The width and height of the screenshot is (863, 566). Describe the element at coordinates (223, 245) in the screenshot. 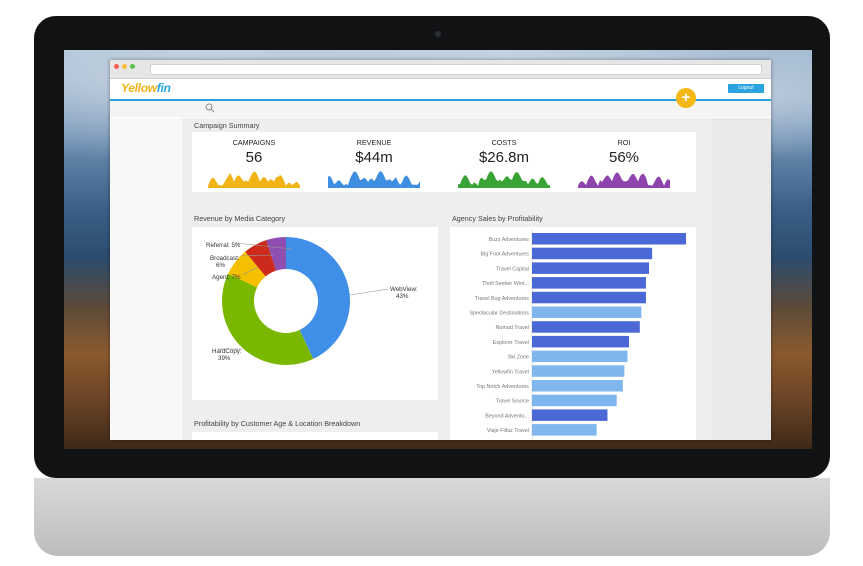

I see `donut-label-referral: Referral: 5%` at that location.